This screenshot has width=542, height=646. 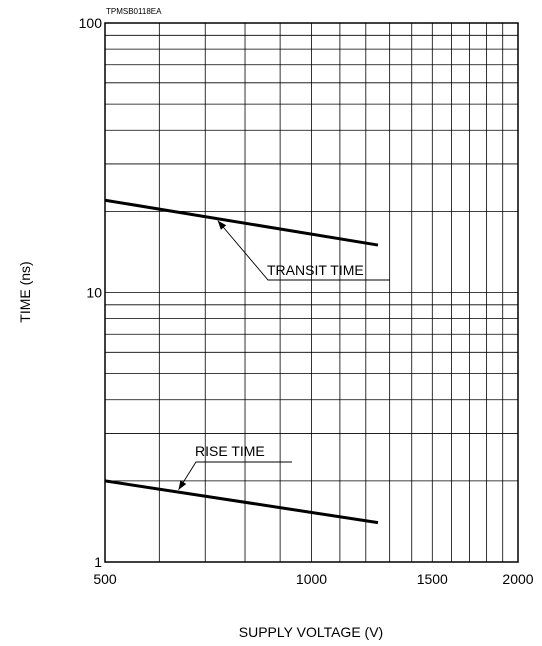 What do you see at coordinates (91, 23) in the screenshot?
I see `y-tick-label: 100` at bounding box center [91, 23].